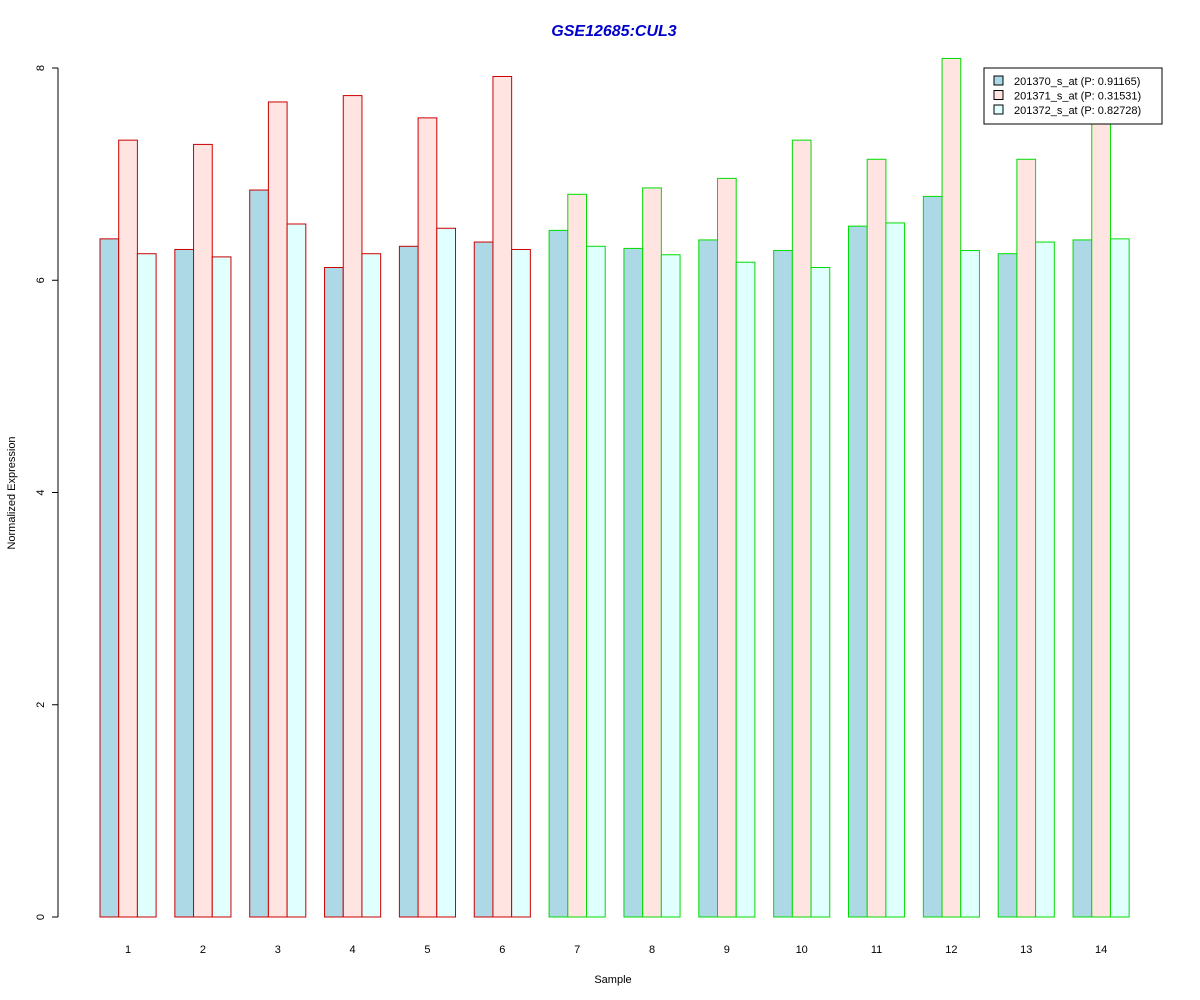 The height and width of the screenshot is (1000, 1200). What do you see at coordinates (612, 980) in the screenshot?
I see `x-axis-label: Sample` at bounding box center [612, 980].